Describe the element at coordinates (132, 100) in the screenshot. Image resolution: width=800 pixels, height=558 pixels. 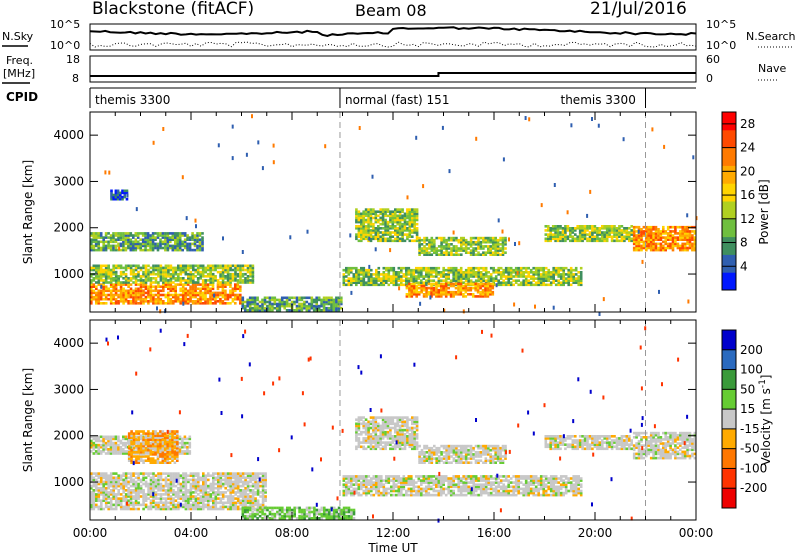
I see `cpid-segment-label: themis 3300` at that location.